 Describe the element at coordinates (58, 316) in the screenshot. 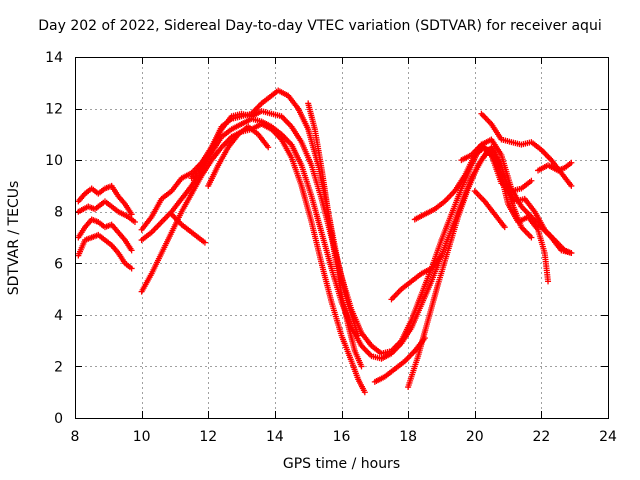

I see `y-tick-label: 4` at that location.